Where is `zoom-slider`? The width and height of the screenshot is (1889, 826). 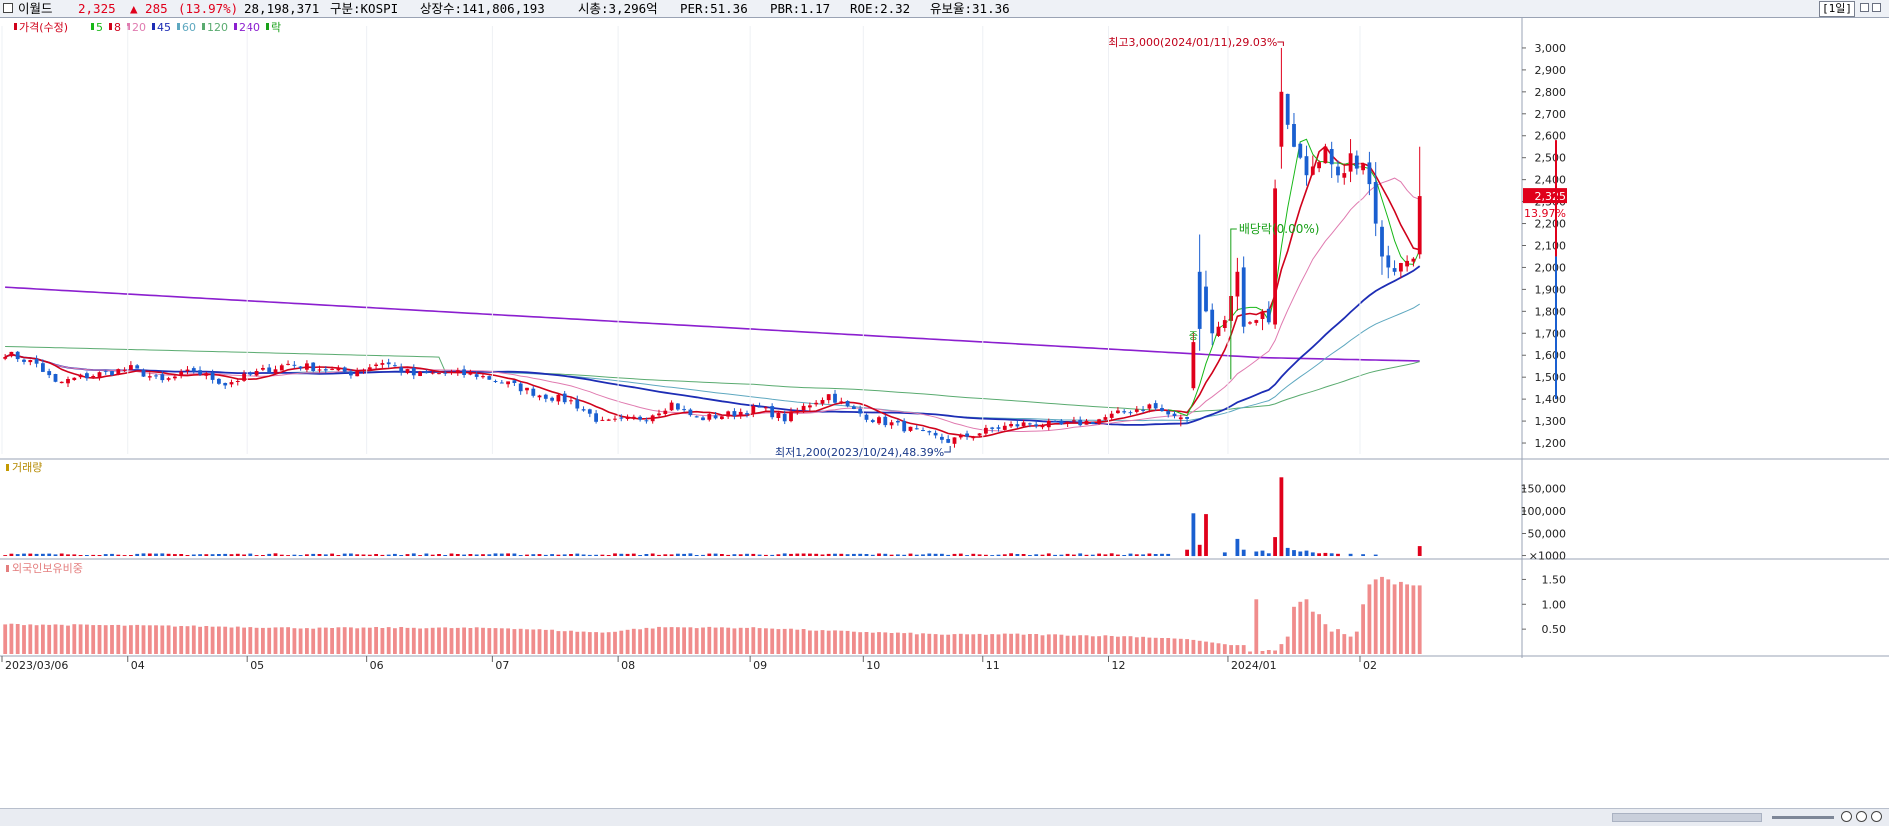 zoom-slider is located at coordinates (1803, 817).